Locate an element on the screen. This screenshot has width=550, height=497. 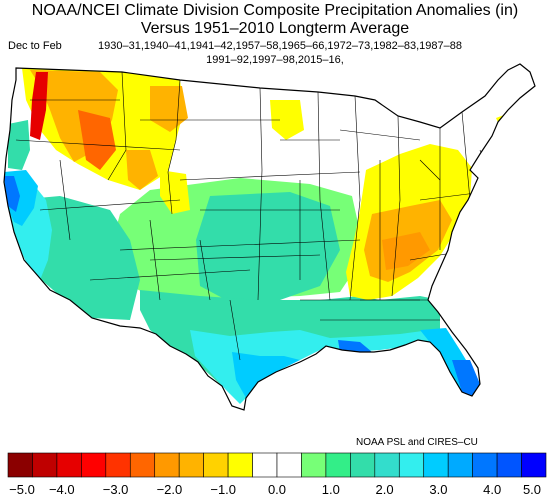
colorbar-tick-label: 0.0 is located at coordinates (277, 489).